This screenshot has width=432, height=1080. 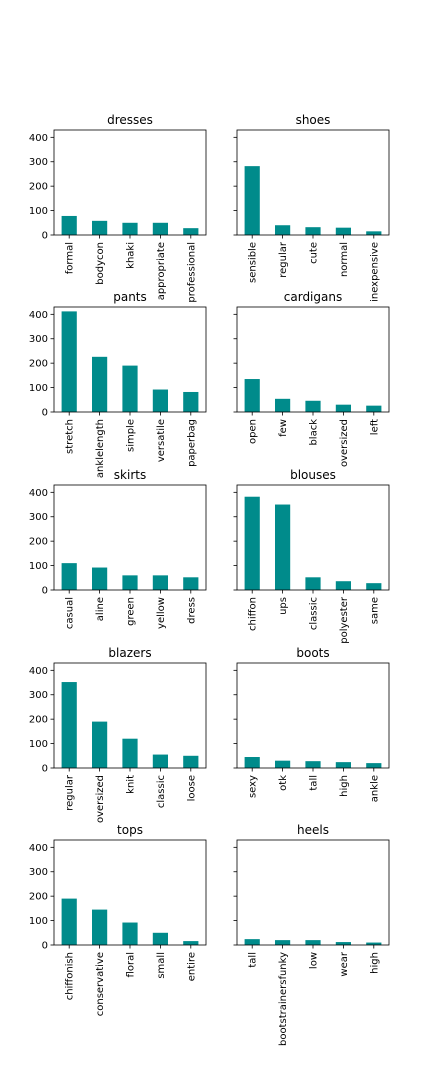 What do you see at coordinates (312, 653) in the screenshot?
I see `subplot-title: boots` at bounding box center [312, 653].